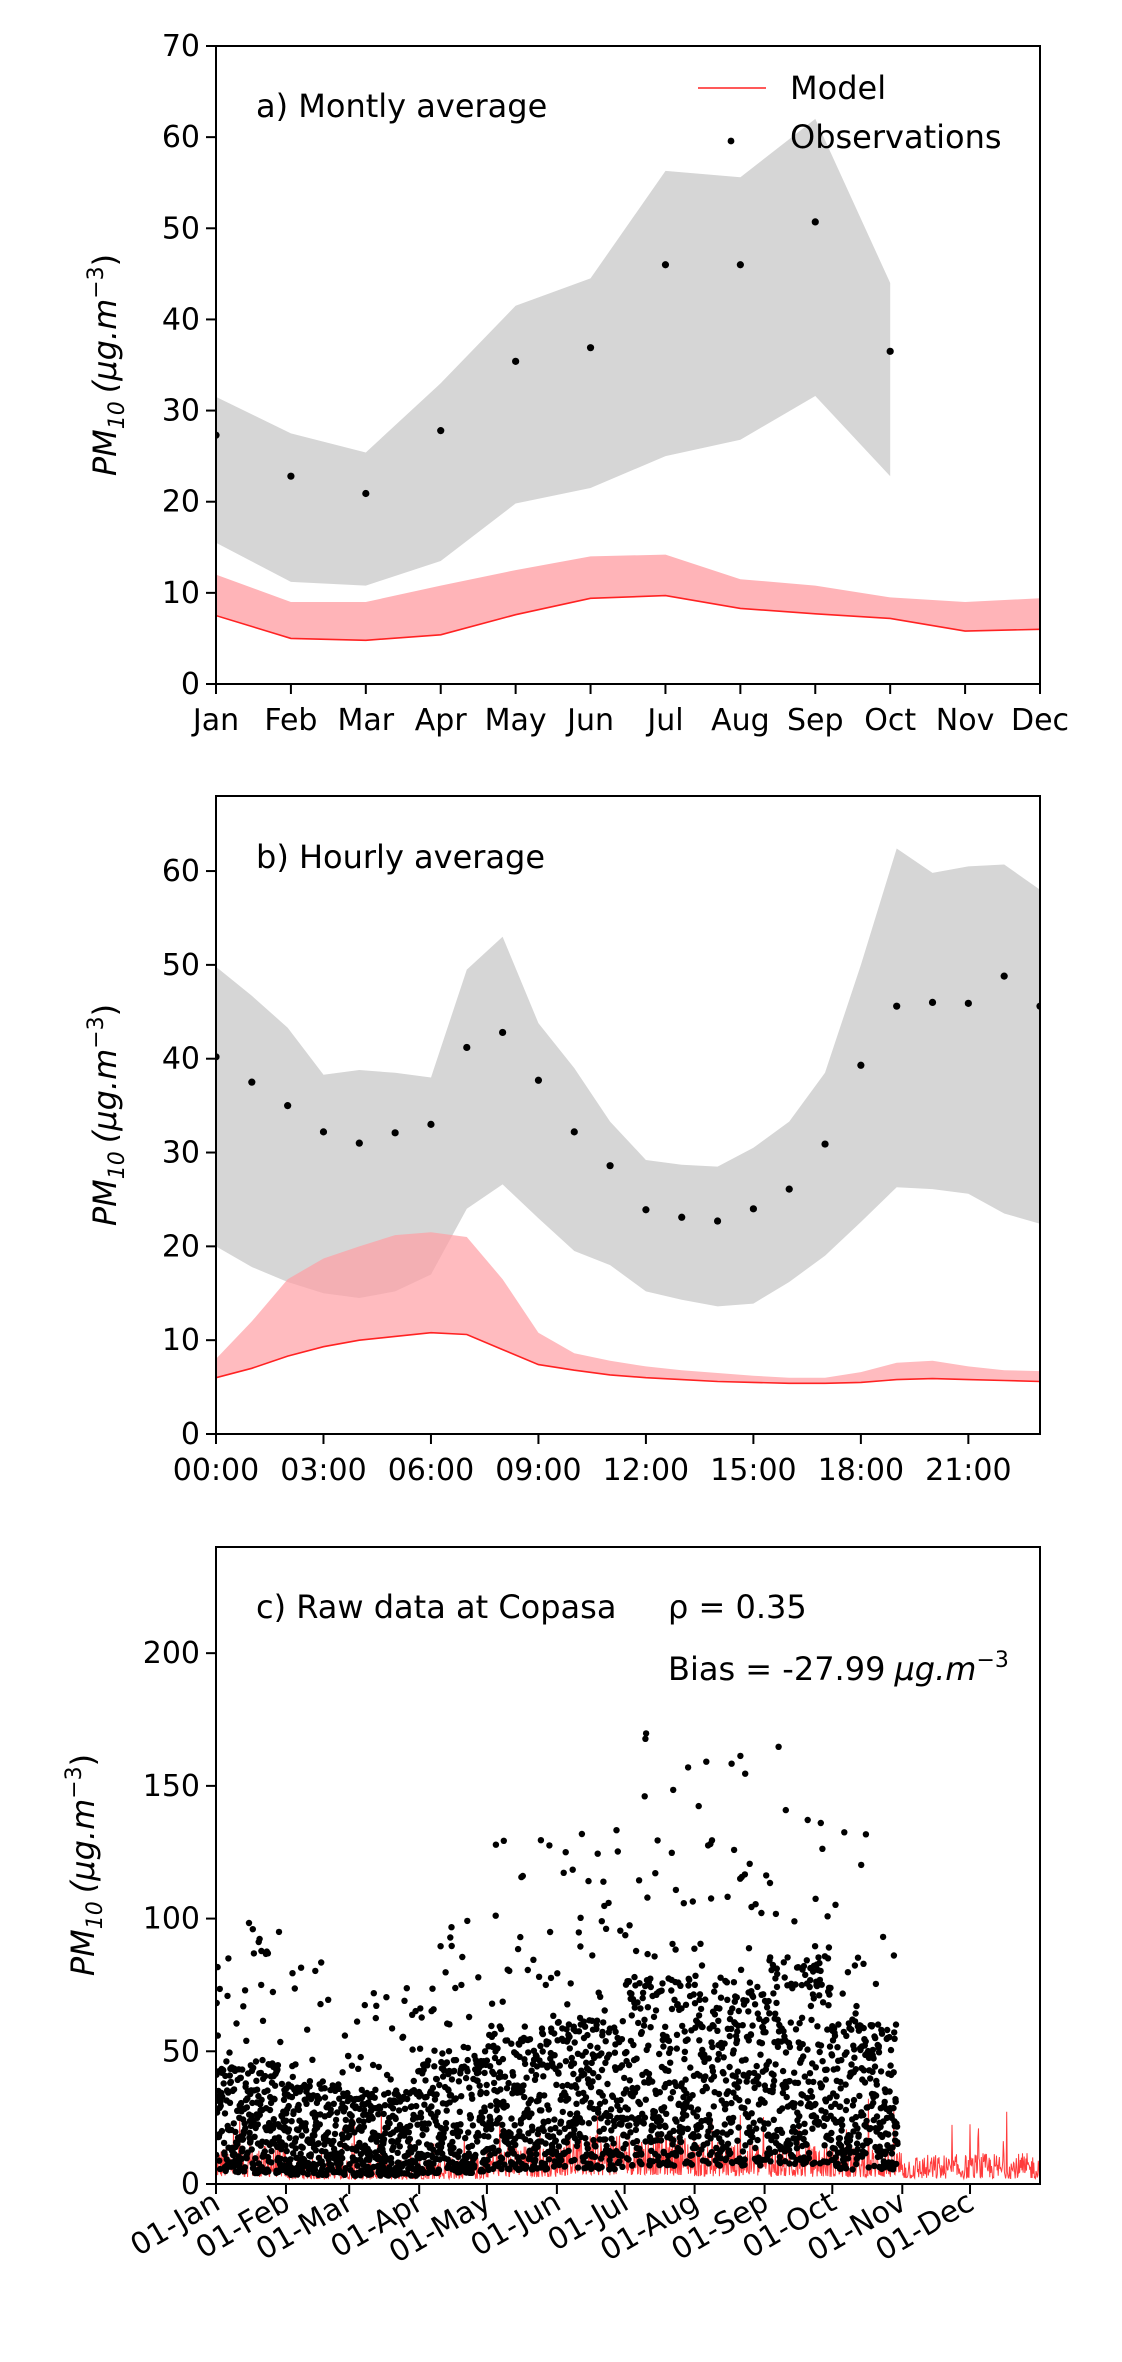 The image size is (1122, 2362). Describe the element at coordinates (107, 1115) in the screenshot. I see `panel-b-y-axis-label: PM10(μg.m−3)` at that location.